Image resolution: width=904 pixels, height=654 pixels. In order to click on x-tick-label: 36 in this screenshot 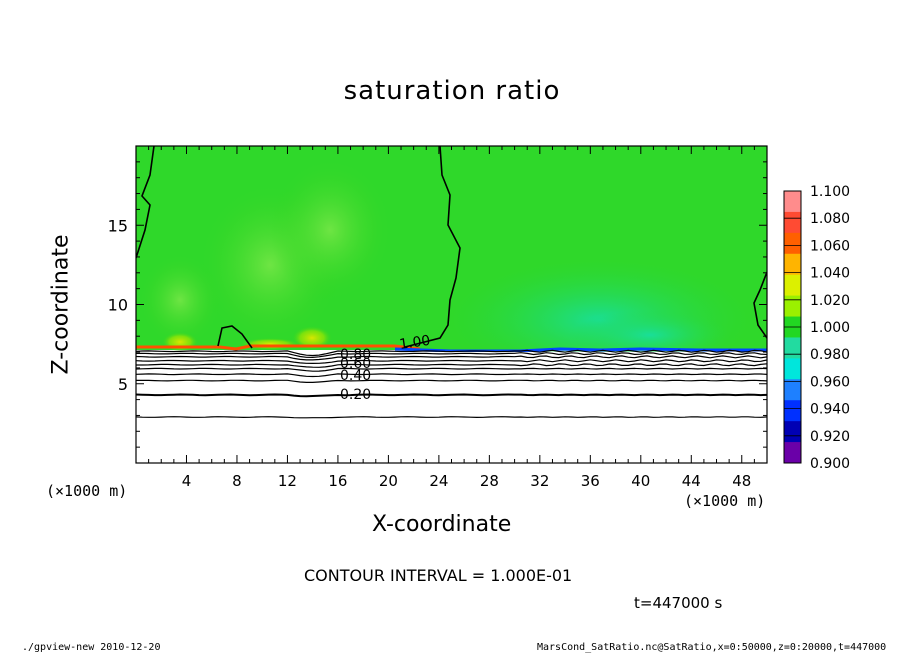, I will do `click(590, 481)`.